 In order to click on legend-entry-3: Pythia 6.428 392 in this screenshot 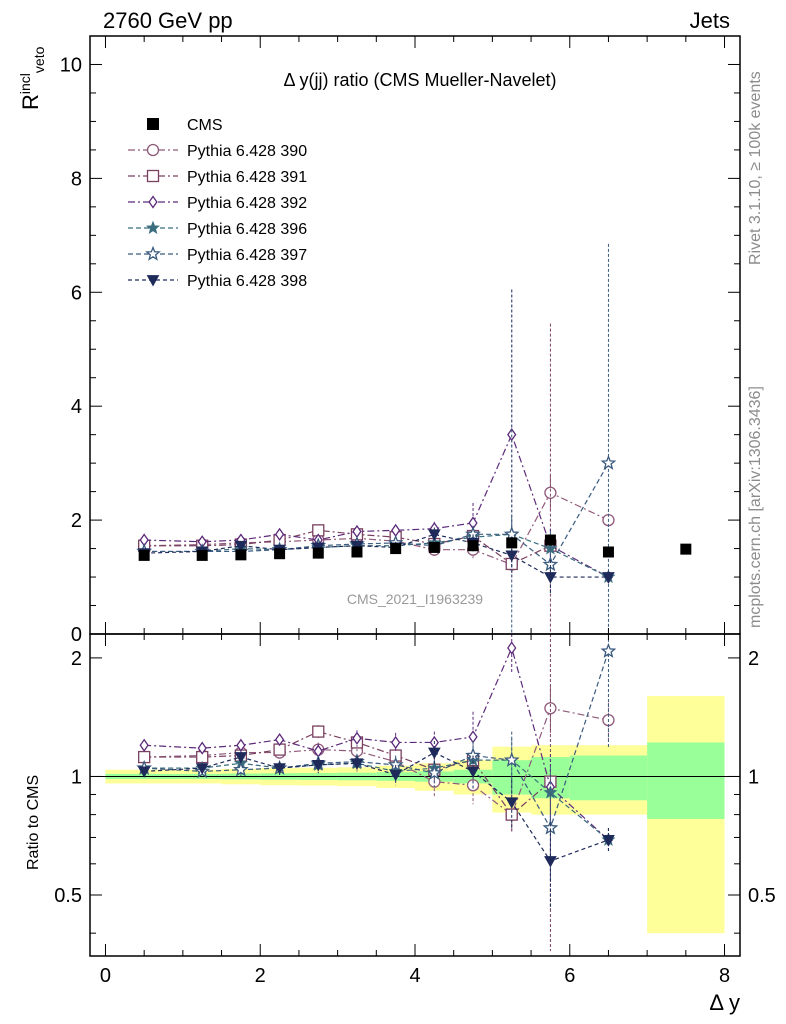, I will do `click(217, 203)`.